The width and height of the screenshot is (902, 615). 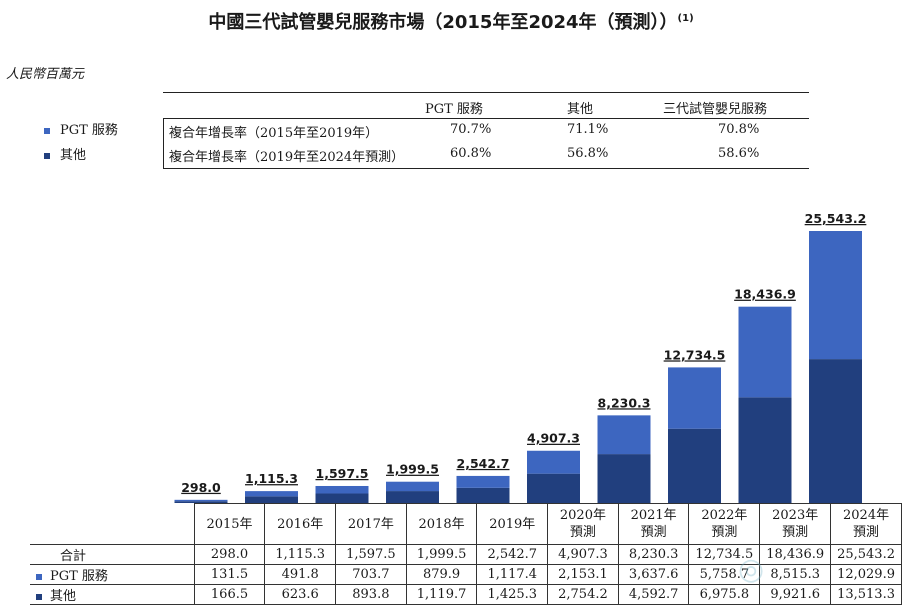 What do you see at coordinates (229, 574) in the screenshot?
I see `table-cell: 131.5` at bounding box center [229, 574].